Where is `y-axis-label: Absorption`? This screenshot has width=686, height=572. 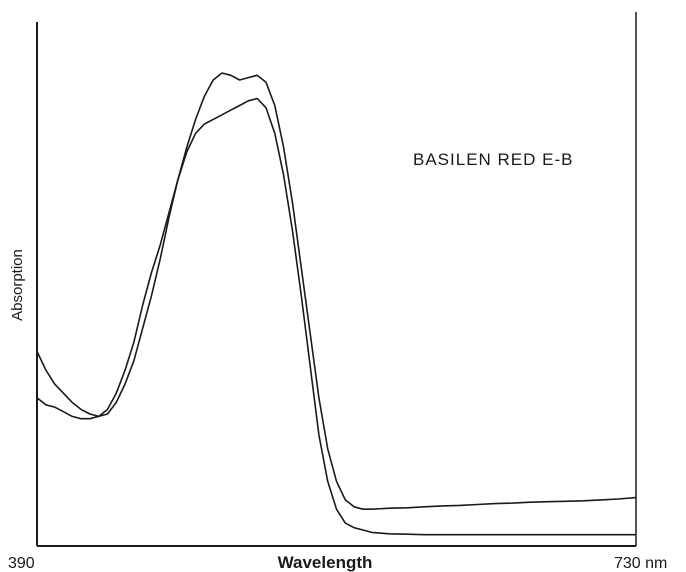 y-axis-label: Absorption is located at coordinates (17, 285).